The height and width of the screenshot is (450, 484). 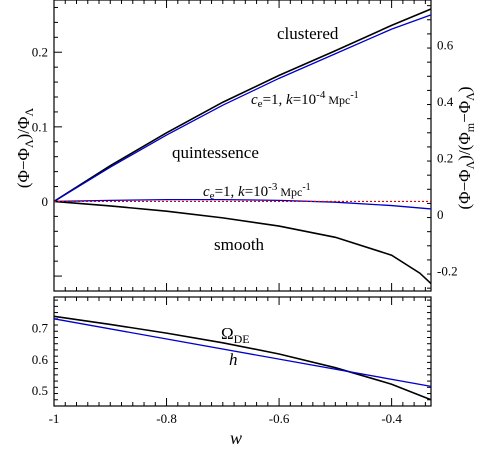 I want to click on top-right-ylabel: (Φ−ΦΛ)/(Φm−ΦΛ), so click(x=466, y=147).